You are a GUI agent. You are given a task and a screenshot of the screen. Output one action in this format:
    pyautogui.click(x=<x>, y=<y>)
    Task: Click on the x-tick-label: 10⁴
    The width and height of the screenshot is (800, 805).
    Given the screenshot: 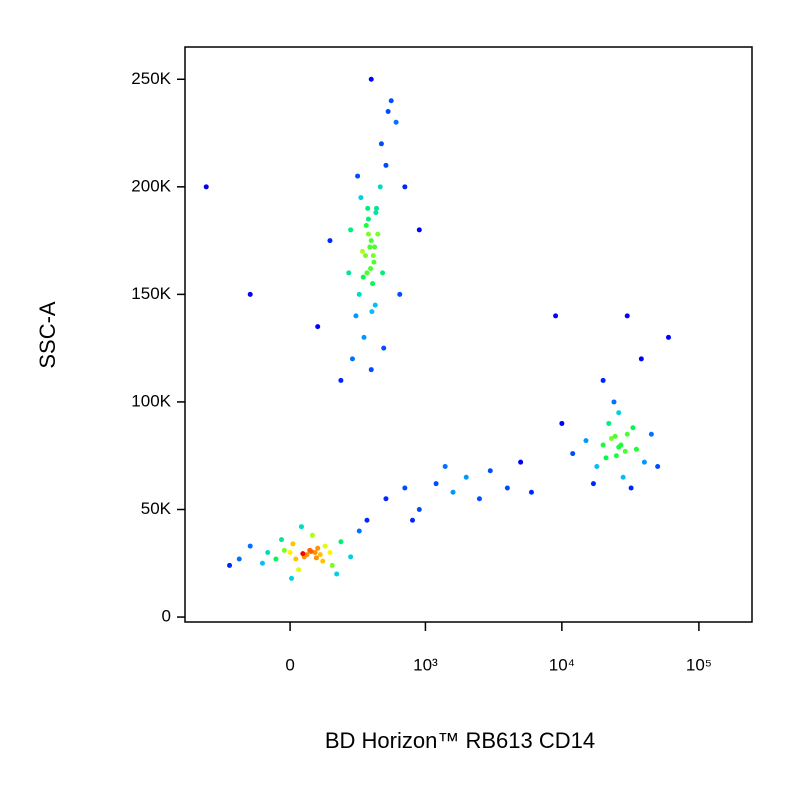 What is the action you would take?
    pyautogui.click(x=562, y=664)
    